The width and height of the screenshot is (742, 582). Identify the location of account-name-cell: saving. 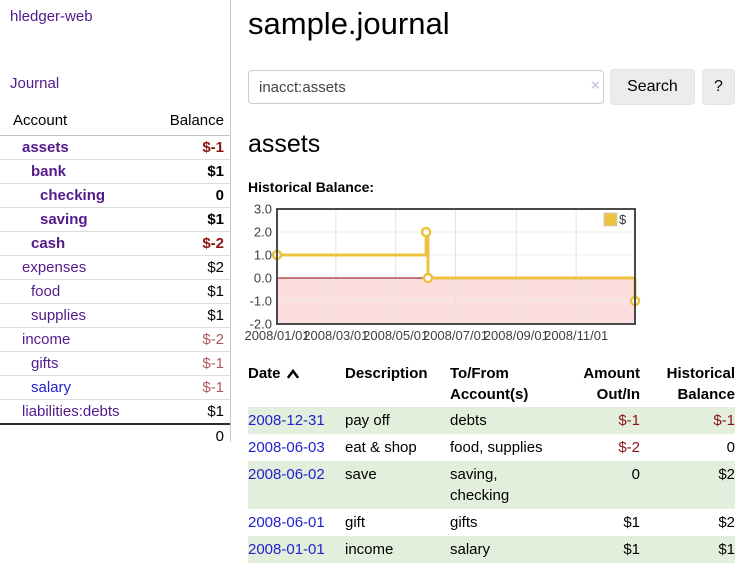
(76, 219).